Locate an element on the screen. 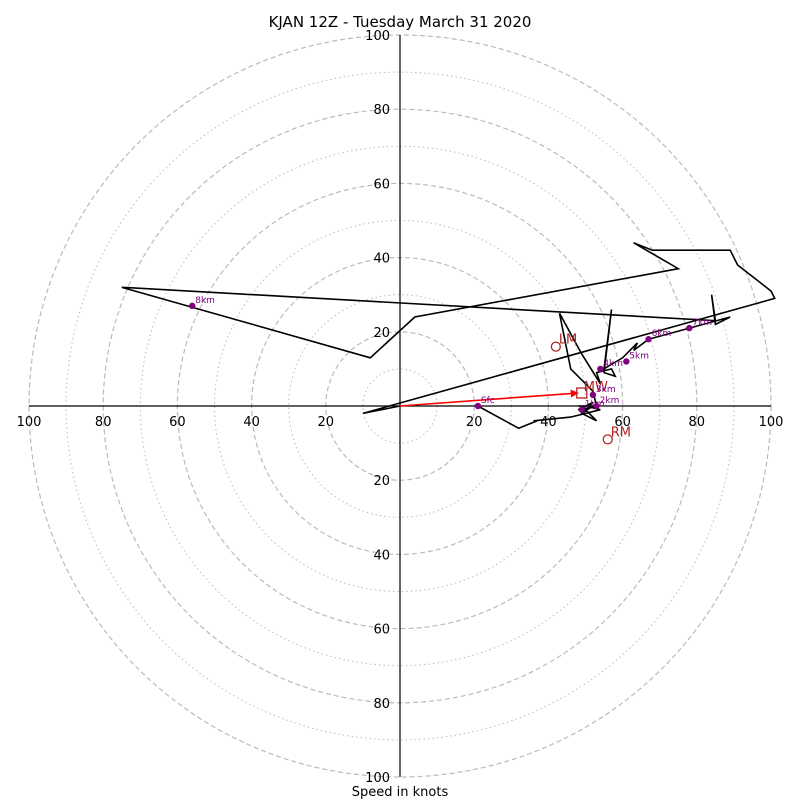 Image resolution: width=800 pixels, height=800 pixels. height-marker-label: 5km is located at coordinates (639, 356).